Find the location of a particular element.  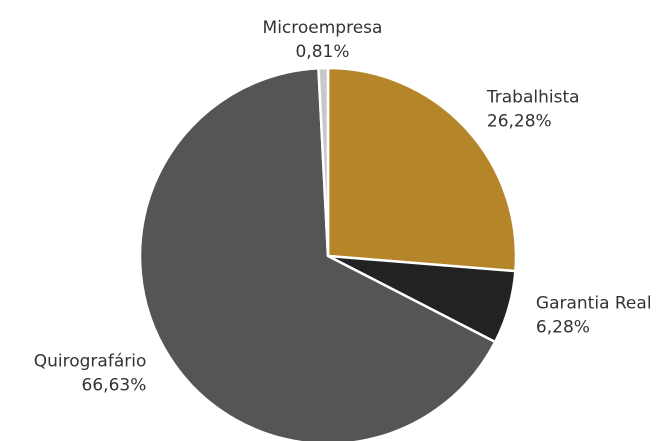

slice-value: 66,63% is located at coordinates (114, 385).